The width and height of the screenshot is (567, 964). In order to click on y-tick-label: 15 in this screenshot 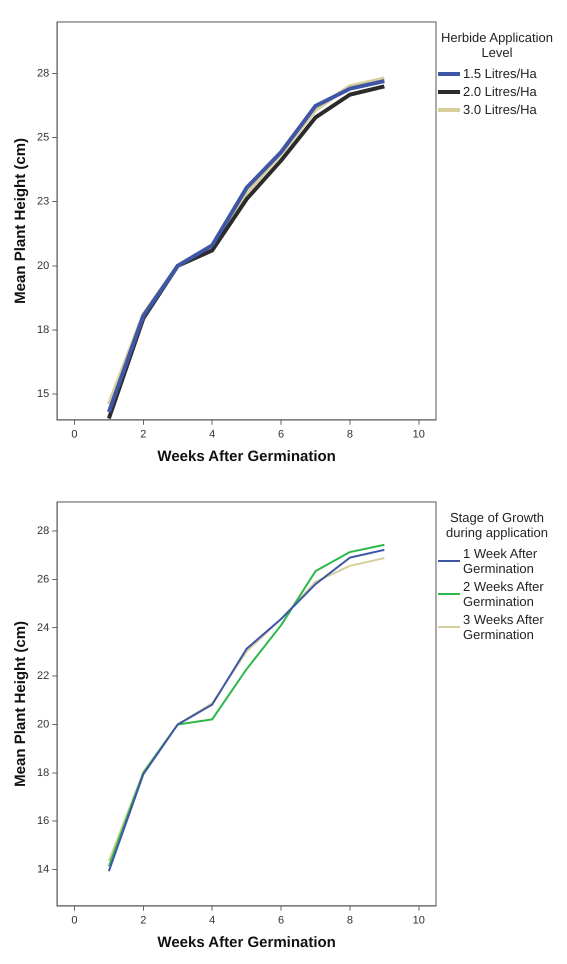, I will do `click(43, 394)`.